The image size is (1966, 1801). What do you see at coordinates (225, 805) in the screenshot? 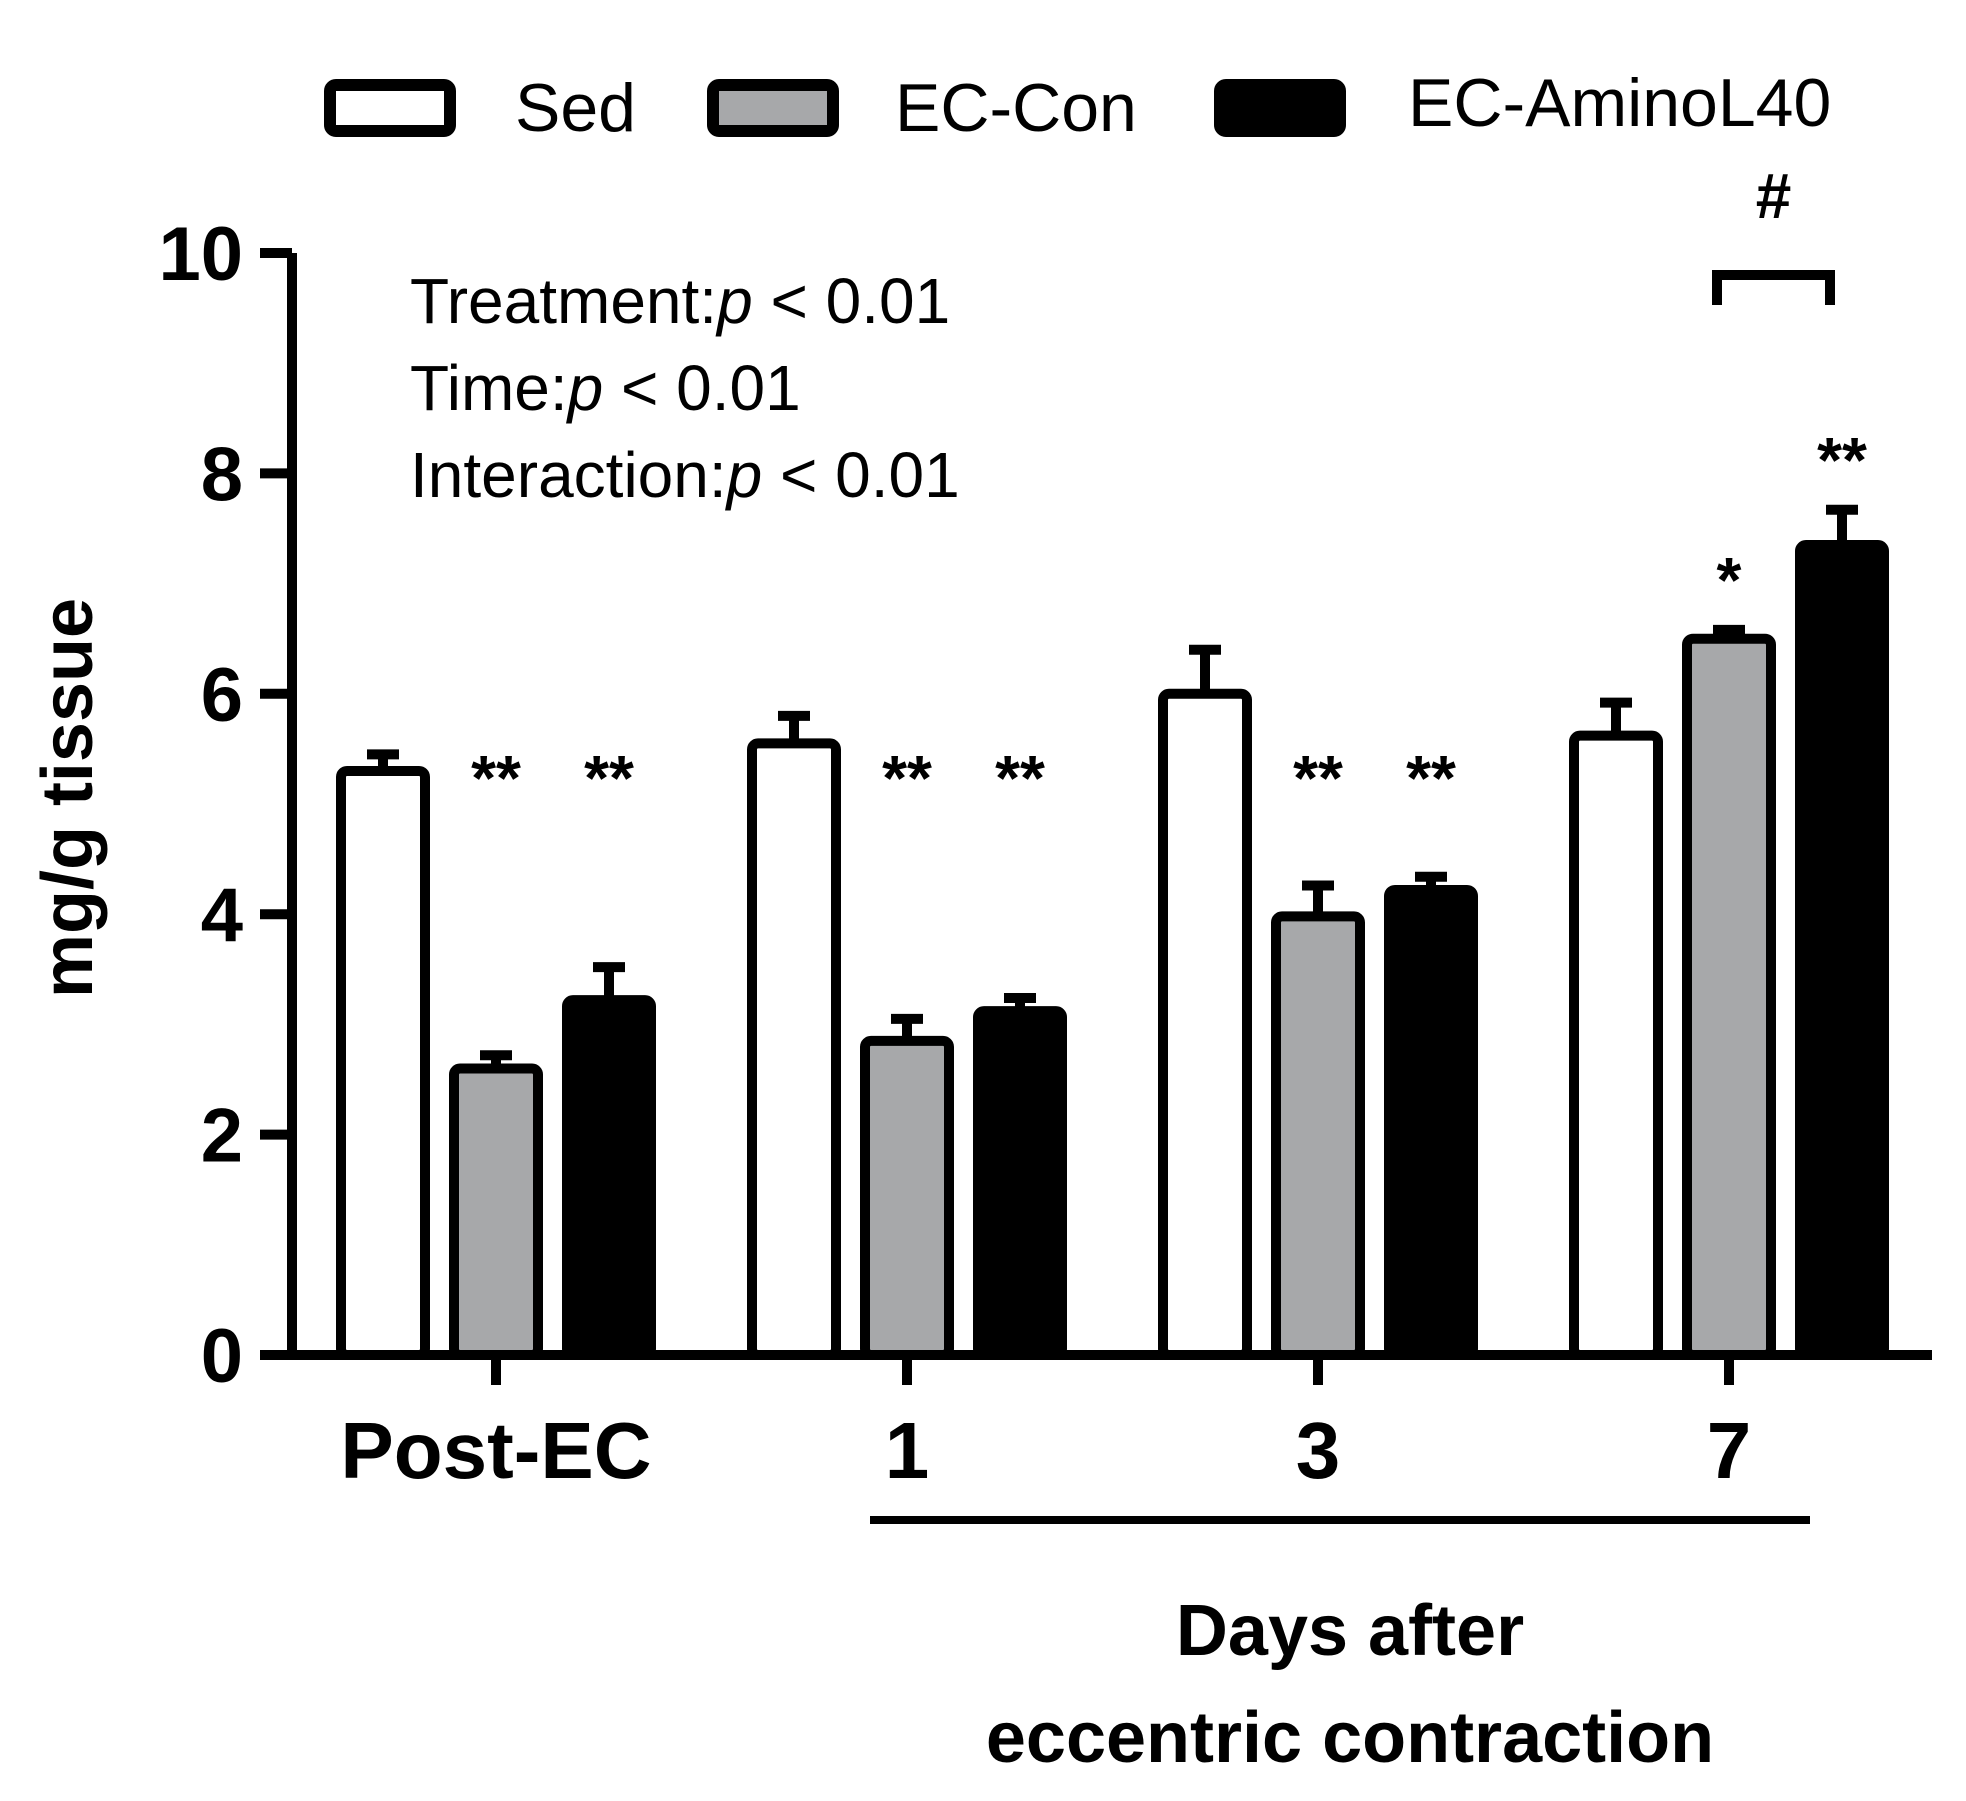
I see `y-ticks: 0 2 4 6 8 10` at bounding box center [225, 805].